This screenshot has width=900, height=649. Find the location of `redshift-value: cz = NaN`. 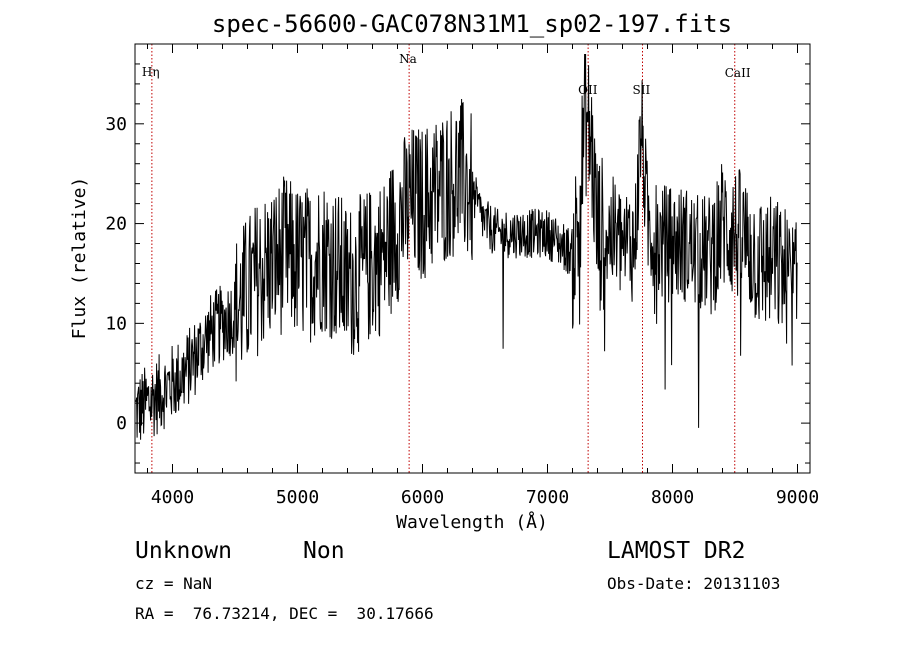

redshift-value: cz = NaN is located at coordinates (174, 583).